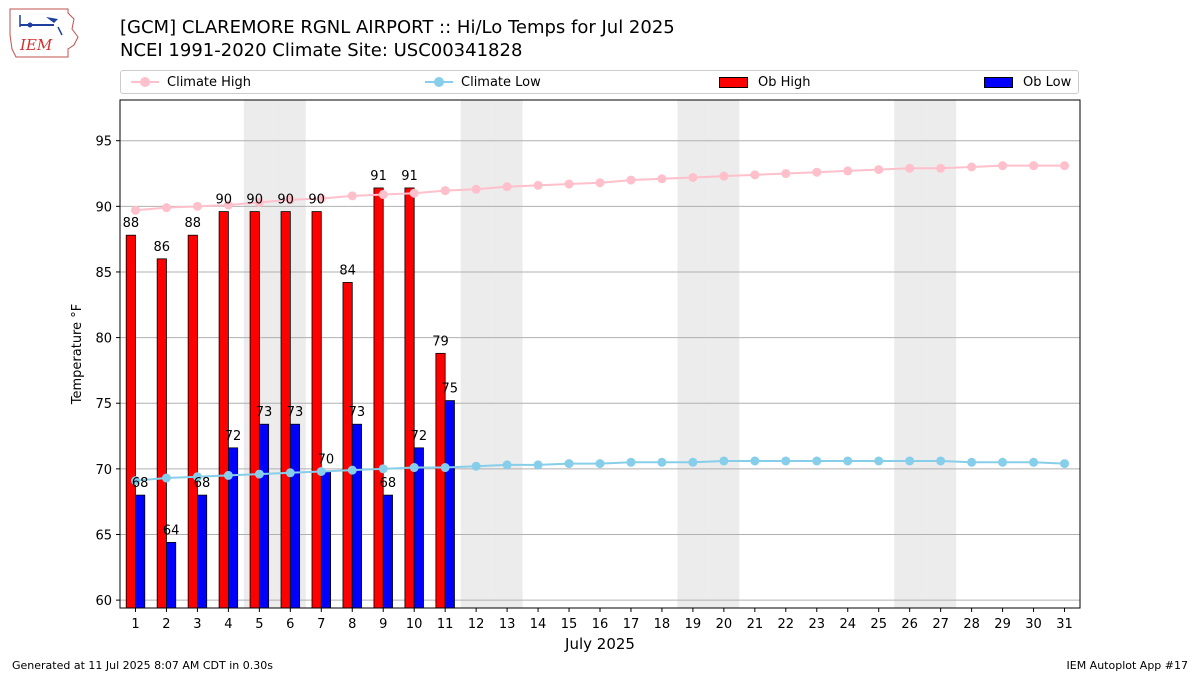 The width and height of the screenshot is (1200, 675). What do you see at coordinates (440, 341) in the screenshot?
I see `ob-high-label: 79` at bounding box center [440, 341].